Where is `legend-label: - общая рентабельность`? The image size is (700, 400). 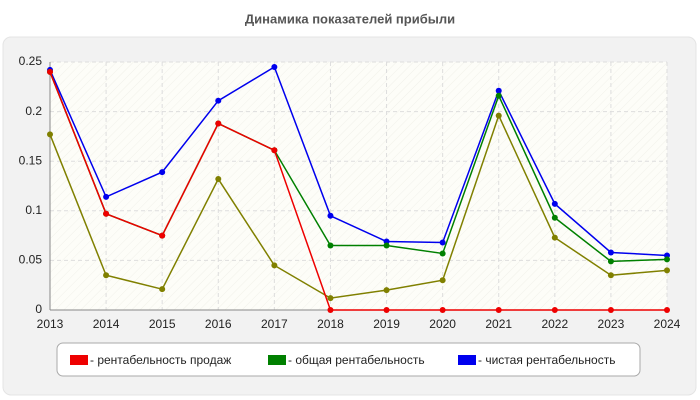 legend-label: - общая рентабельность is located at coordinates (356, 360).